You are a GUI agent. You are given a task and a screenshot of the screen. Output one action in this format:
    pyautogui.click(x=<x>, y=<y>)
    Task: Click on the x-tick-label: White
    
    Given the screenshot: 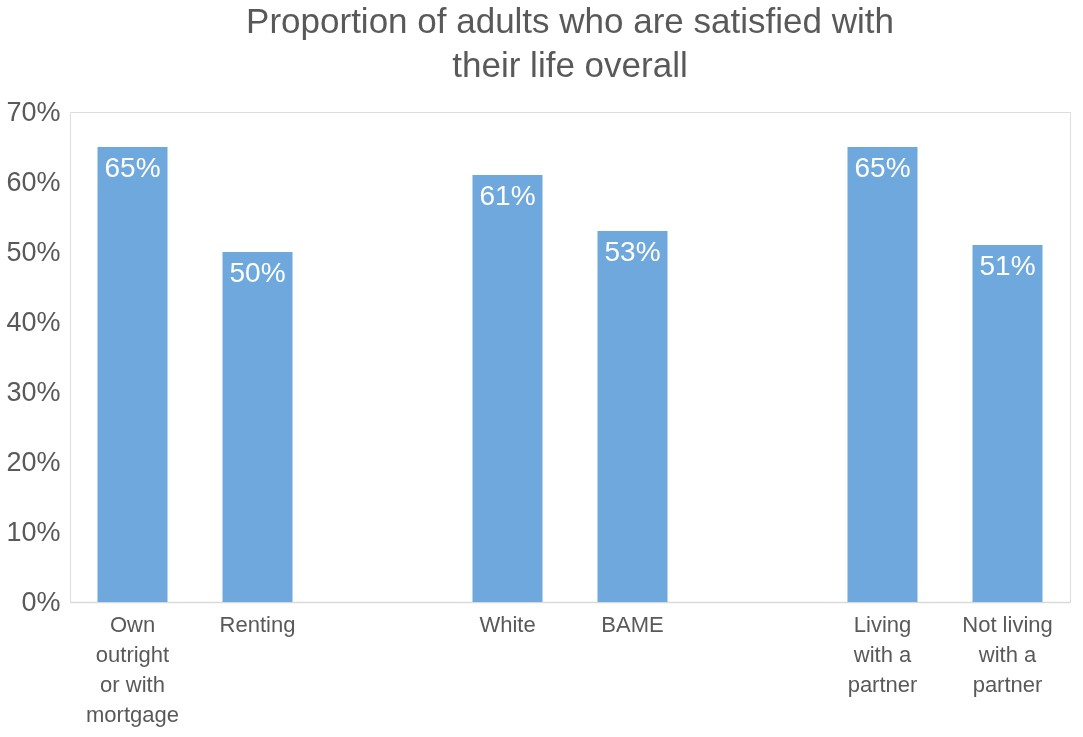 What is the action you would take?
    pyautogui.click(x=507, y=624)
    